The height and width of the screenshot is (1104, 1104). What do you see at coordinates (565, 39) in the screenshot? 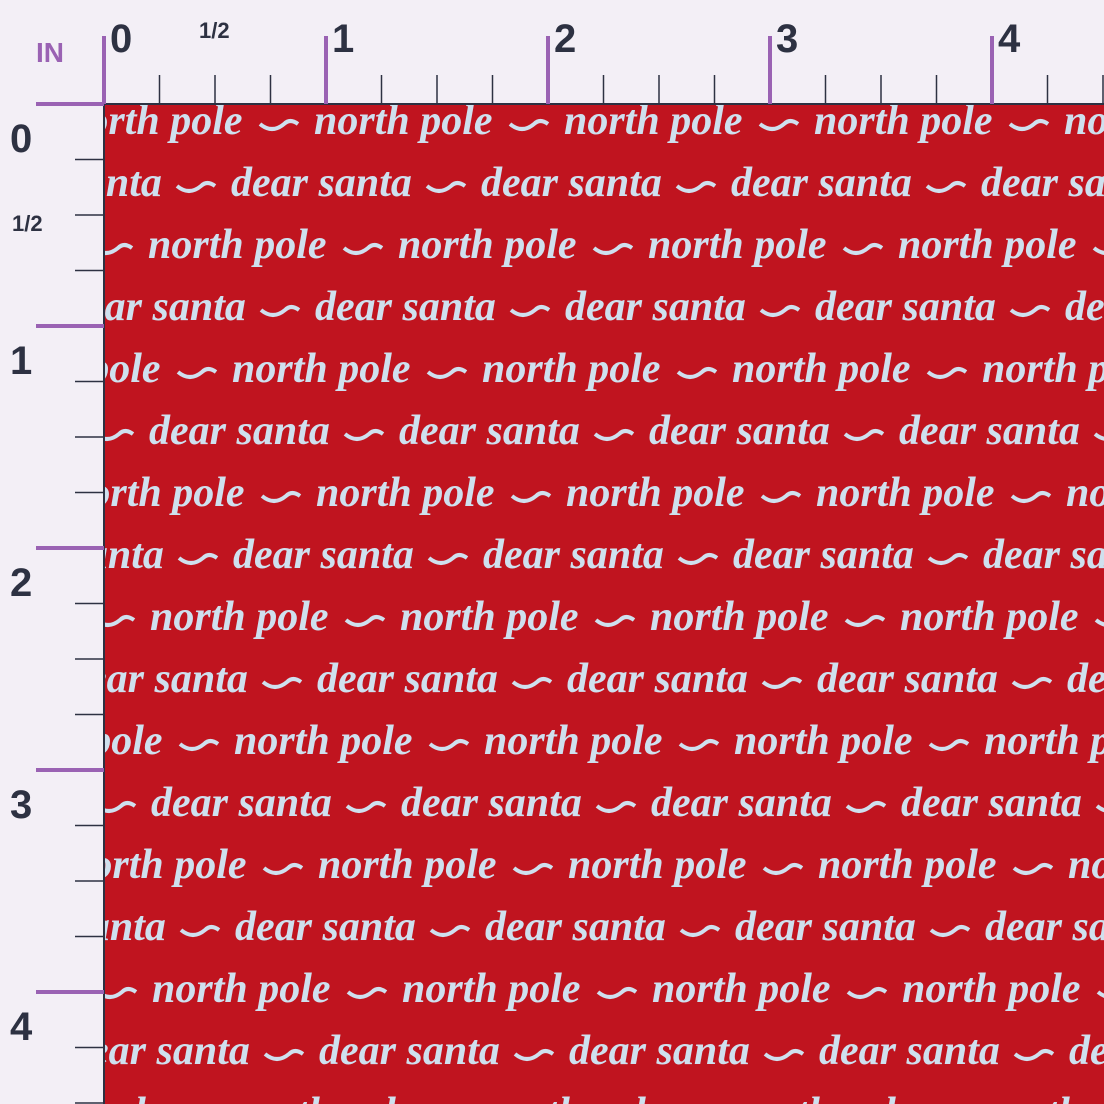
I see `top-ruler-label: 2` at bounding box center [565, 39].